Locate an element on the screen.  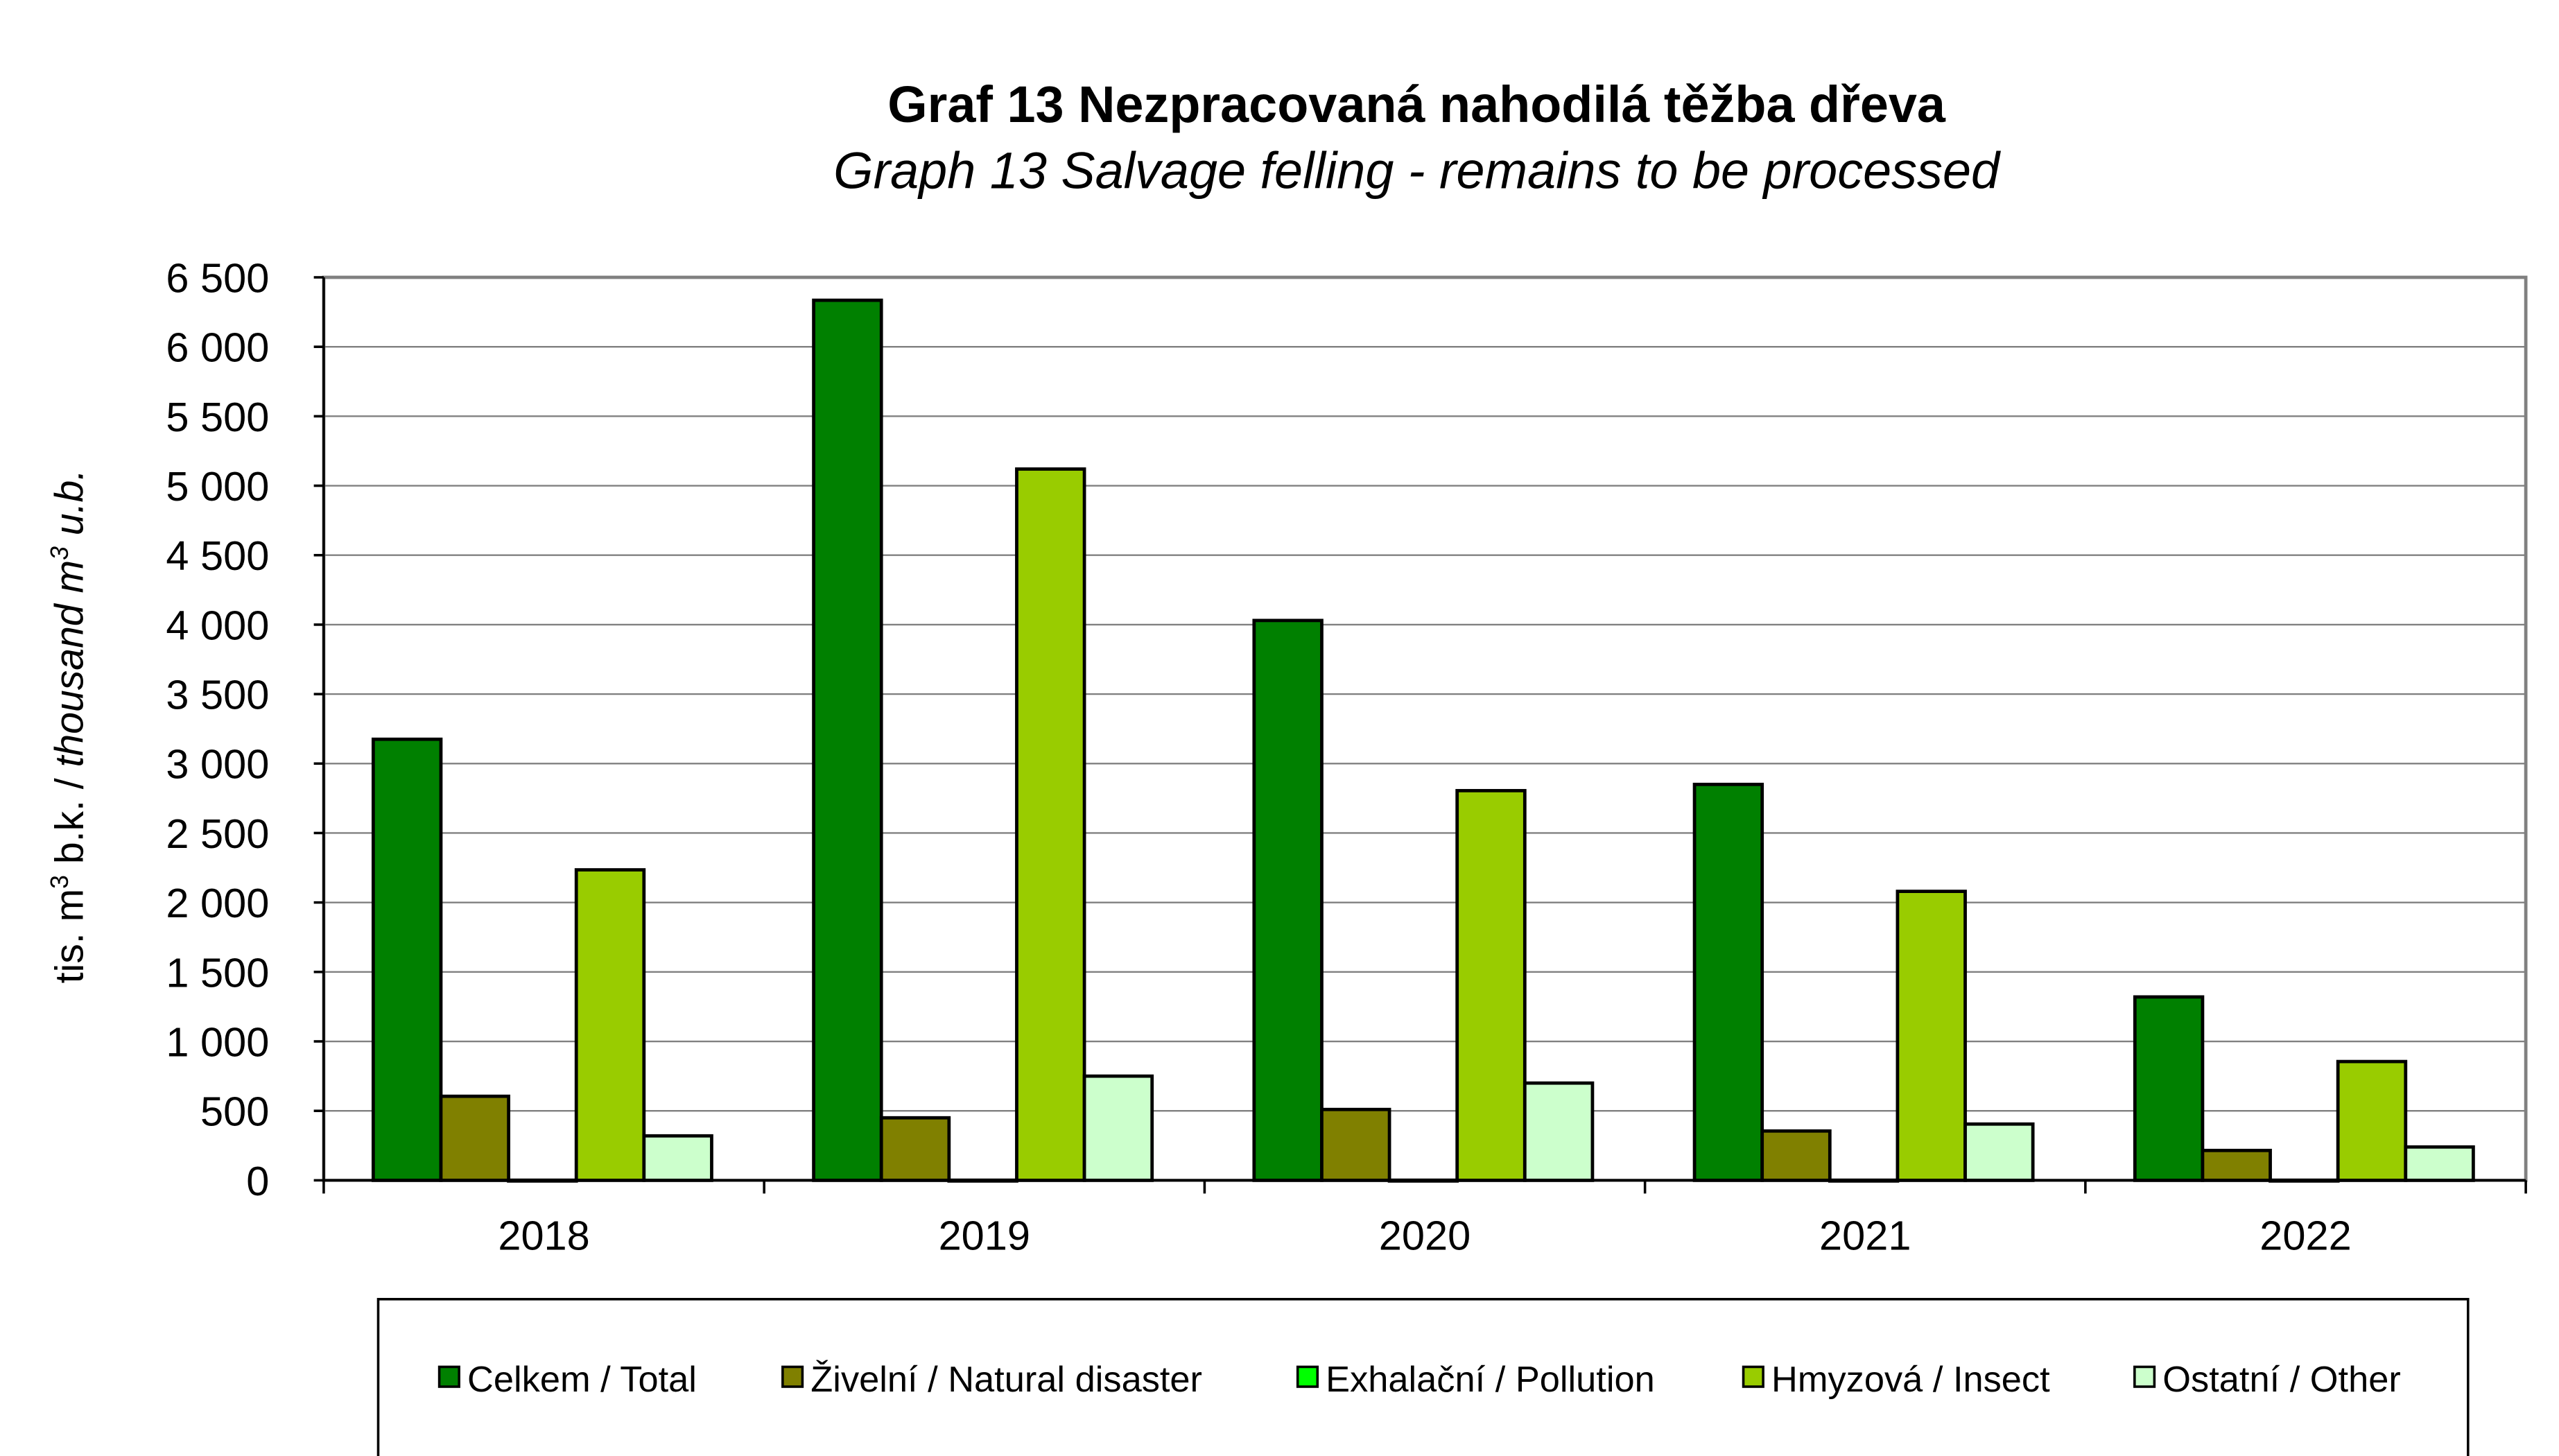
y-tick-label: 500 is located at coordinates (234, 1112).